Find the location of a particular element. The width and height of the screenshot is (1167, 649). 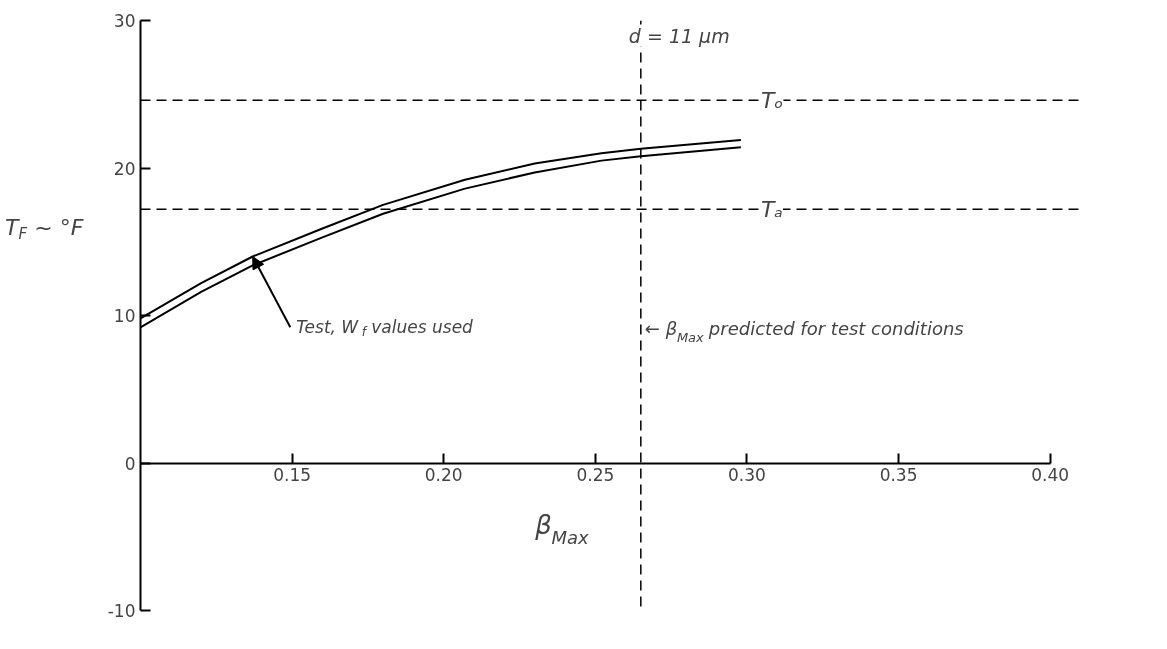

x-tick-label: 0.15 is located at coordinates (292, 475).